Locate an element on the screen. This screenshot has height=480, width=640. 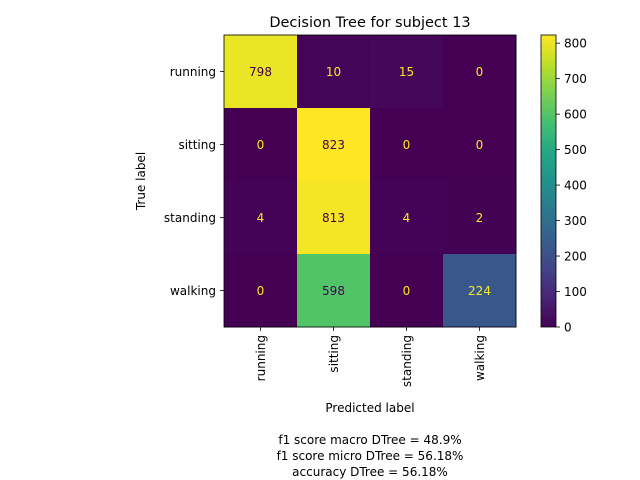
cell-value-label: 598 is located at coordinates (333, 291).